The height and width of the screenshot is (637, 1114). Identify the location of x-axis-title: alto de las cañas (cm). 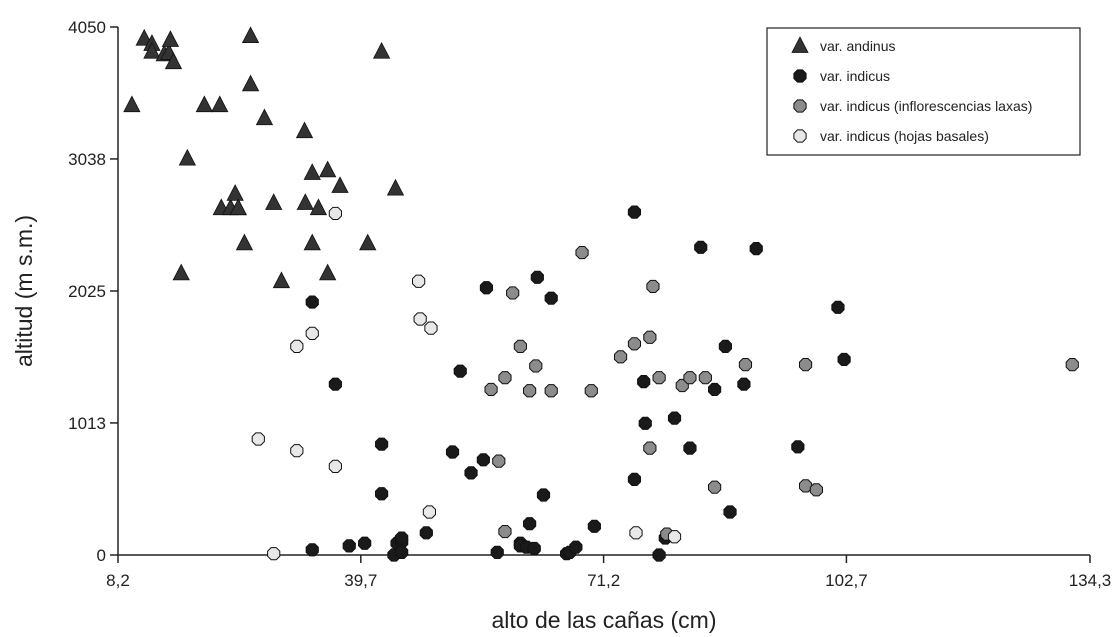
(604, 620).